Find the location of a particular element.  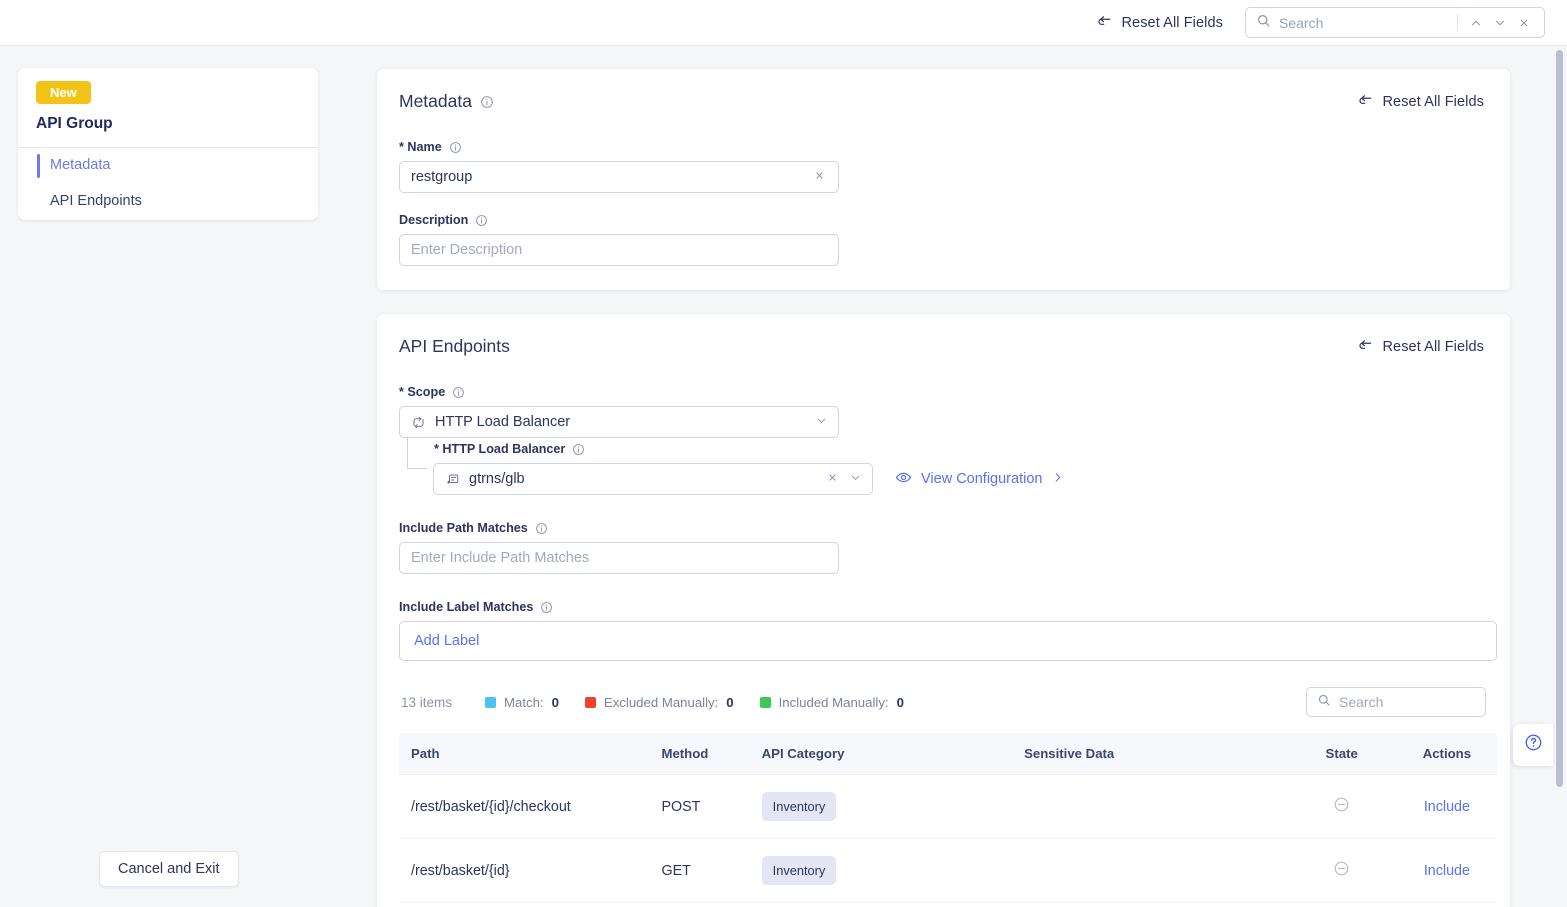

description-label: Description is located at coordinates (434, 220).